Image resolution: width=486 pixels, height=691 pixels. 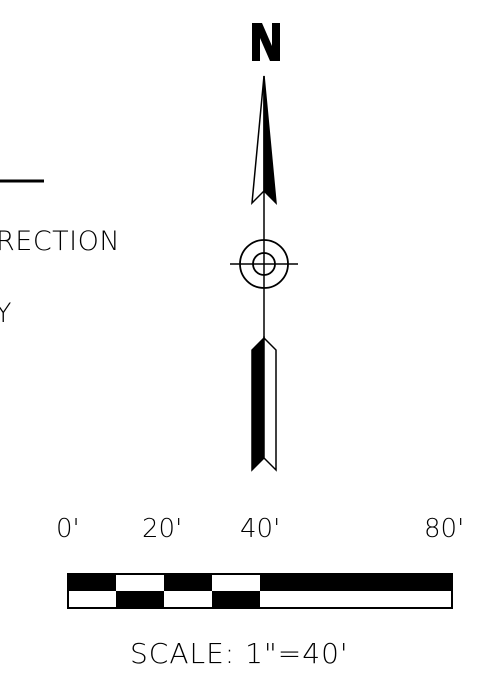 What do you see at coordinates (60, 241) in the screenshot?
I see `direction-label-fragment: RECTION` at bounding box center [60, 241].